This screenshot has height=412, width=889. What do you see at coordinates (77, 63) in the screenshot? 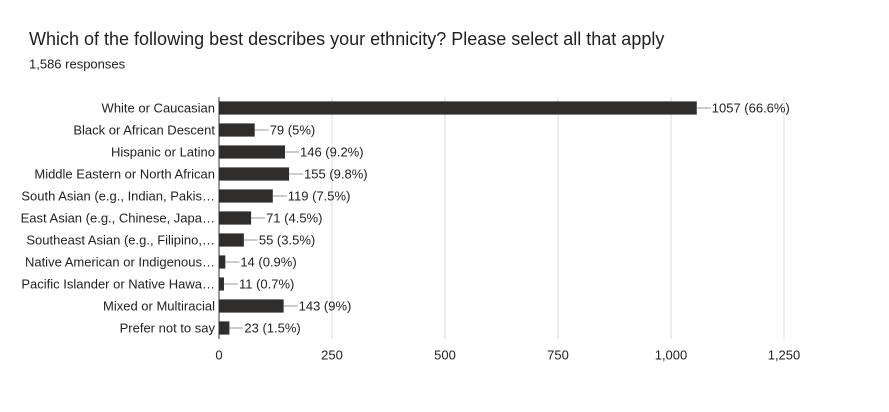
I see `chart-subtitle: 1,586 responses` at bounding box center [77, 63].